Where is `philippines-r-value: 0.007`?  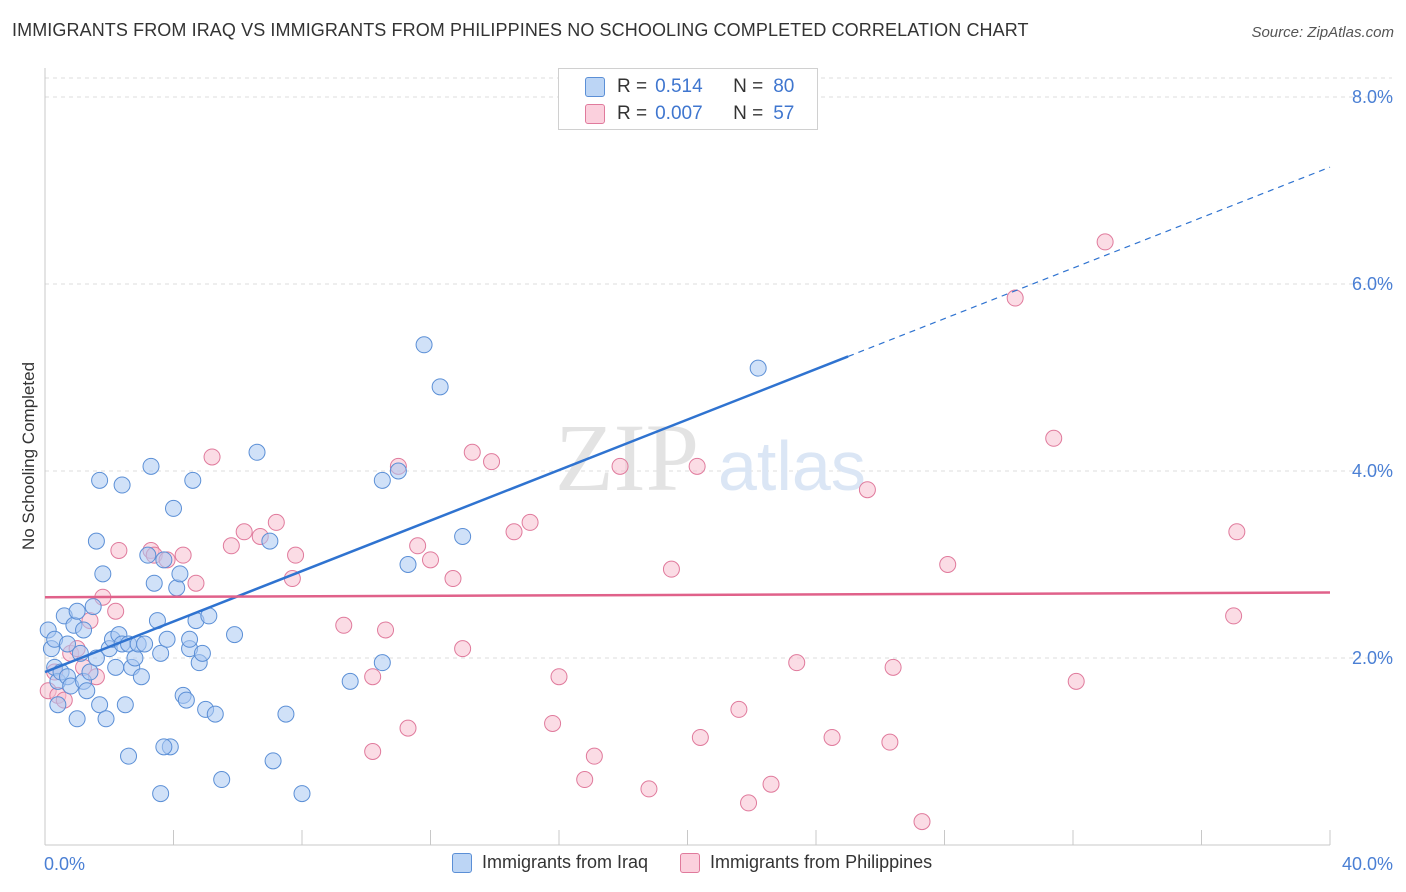
philippines-r-value: 0.007 is located at coordinates (679, 113).